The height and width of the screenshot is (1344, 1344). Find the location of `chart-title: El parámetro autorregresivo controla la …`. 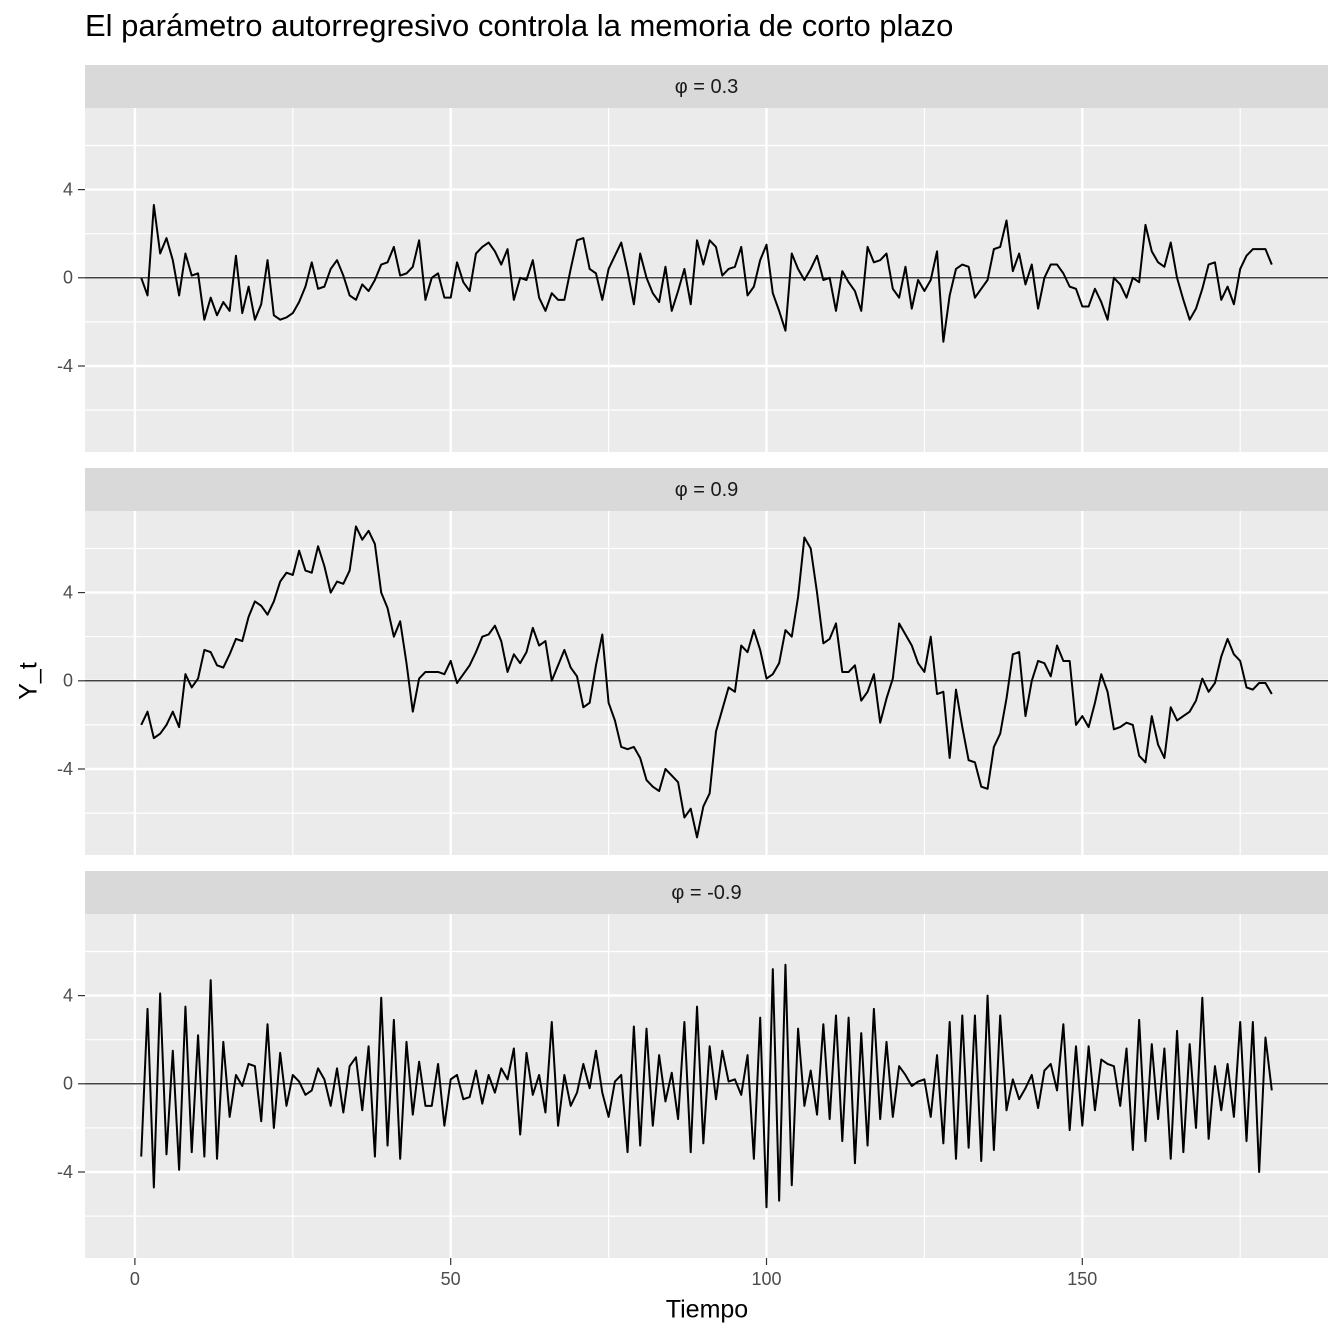

chart-title: El parámetro autorregresivo controla la … is located at coordinates (519, 25).